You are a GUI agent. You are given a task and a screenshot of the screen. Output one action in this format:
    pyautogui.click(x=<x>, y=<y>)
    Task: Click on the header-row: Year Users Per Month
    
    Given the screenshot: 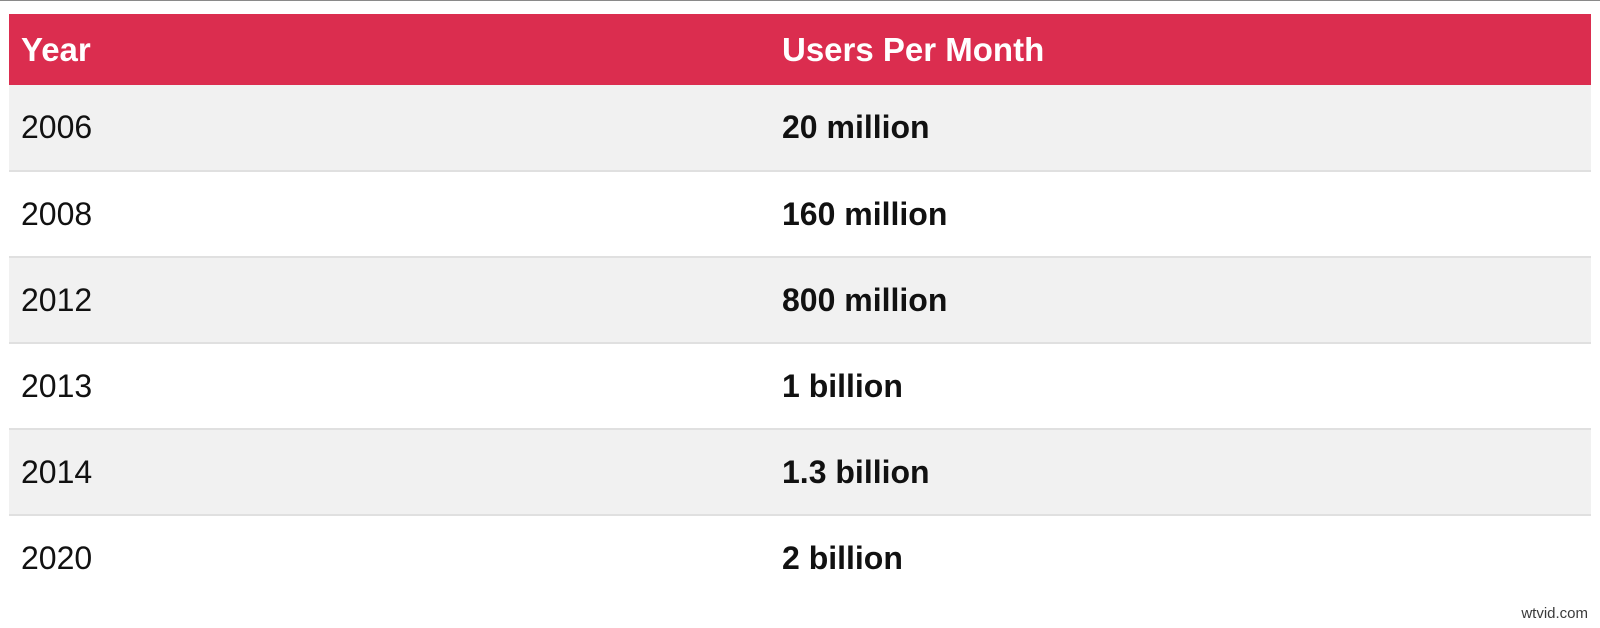 What is the action you would take?
    pyautogui.click(x=800, y=49)
    